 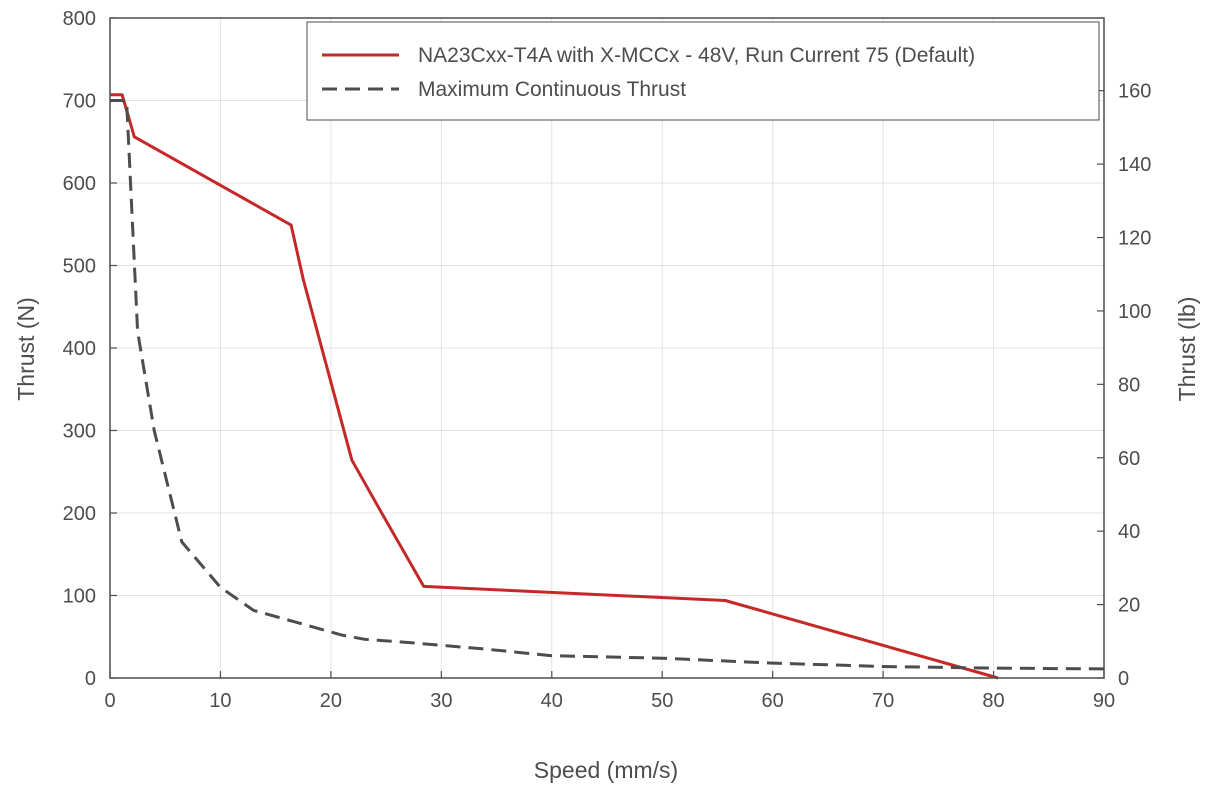 I want to click on y2-tick-label: 20, so click(x=1129, y=606).